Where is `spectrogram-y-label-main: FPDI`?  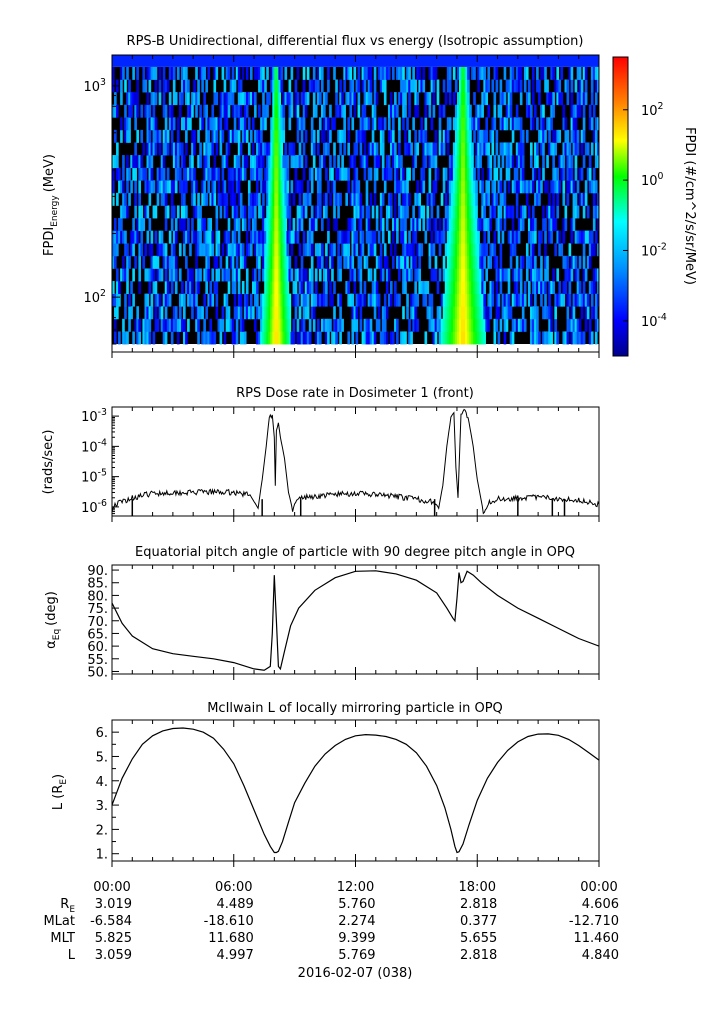 spectrogram-y-label-main: FPDI is located at coordinates (49, 241).